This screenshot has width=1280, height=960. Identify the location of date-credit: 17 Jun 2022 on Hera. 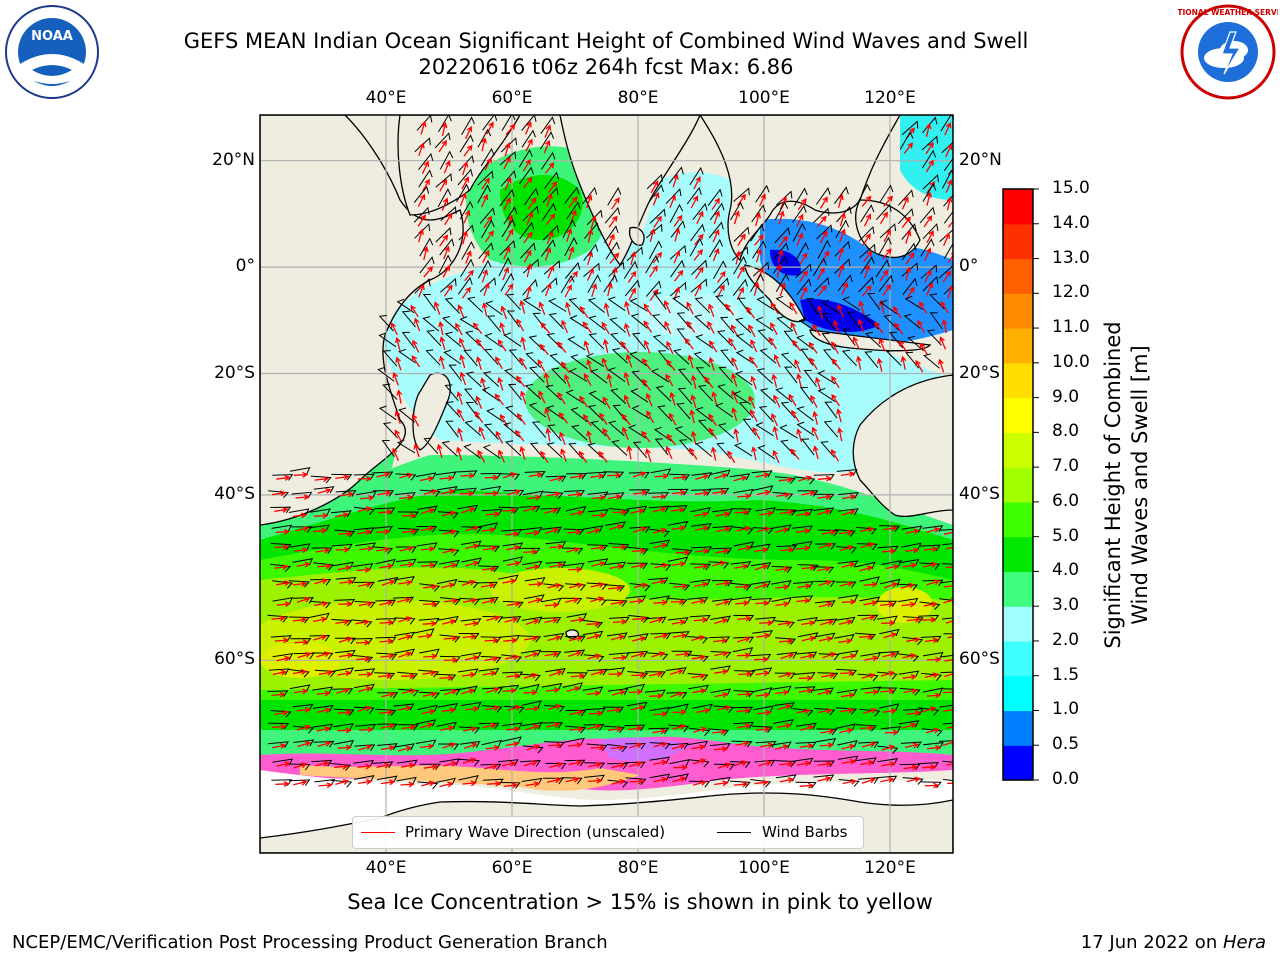
(1173, 942).